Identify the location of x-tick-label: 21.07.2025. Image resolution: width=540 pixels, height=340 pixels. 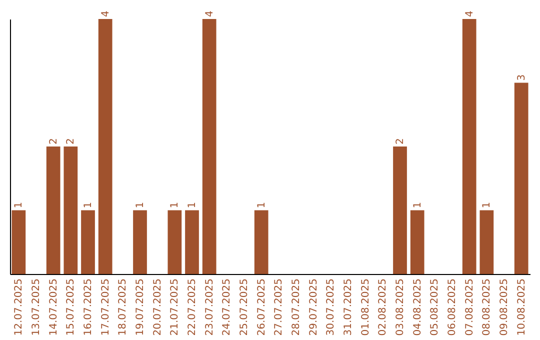
(175, 307).